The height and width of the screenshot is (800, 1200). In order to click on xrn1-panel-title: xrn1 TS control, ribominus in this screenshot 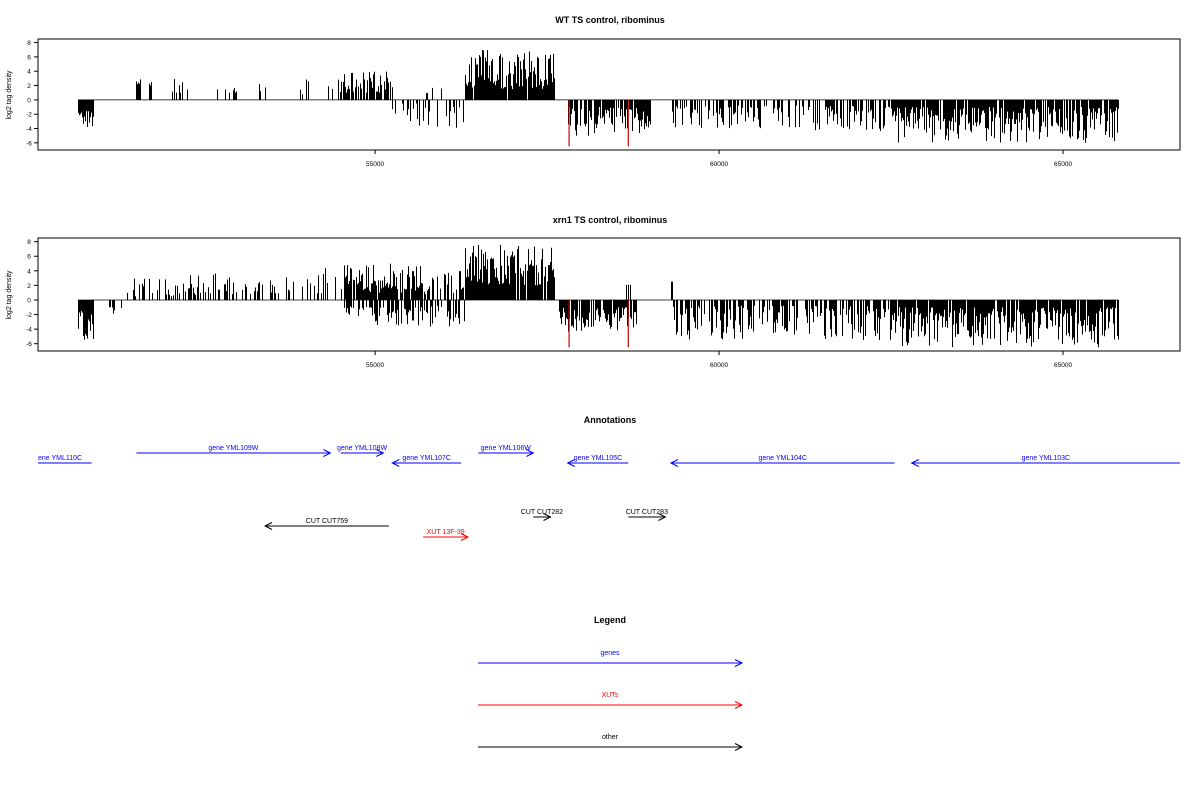, I will do `click(610, 220)`.